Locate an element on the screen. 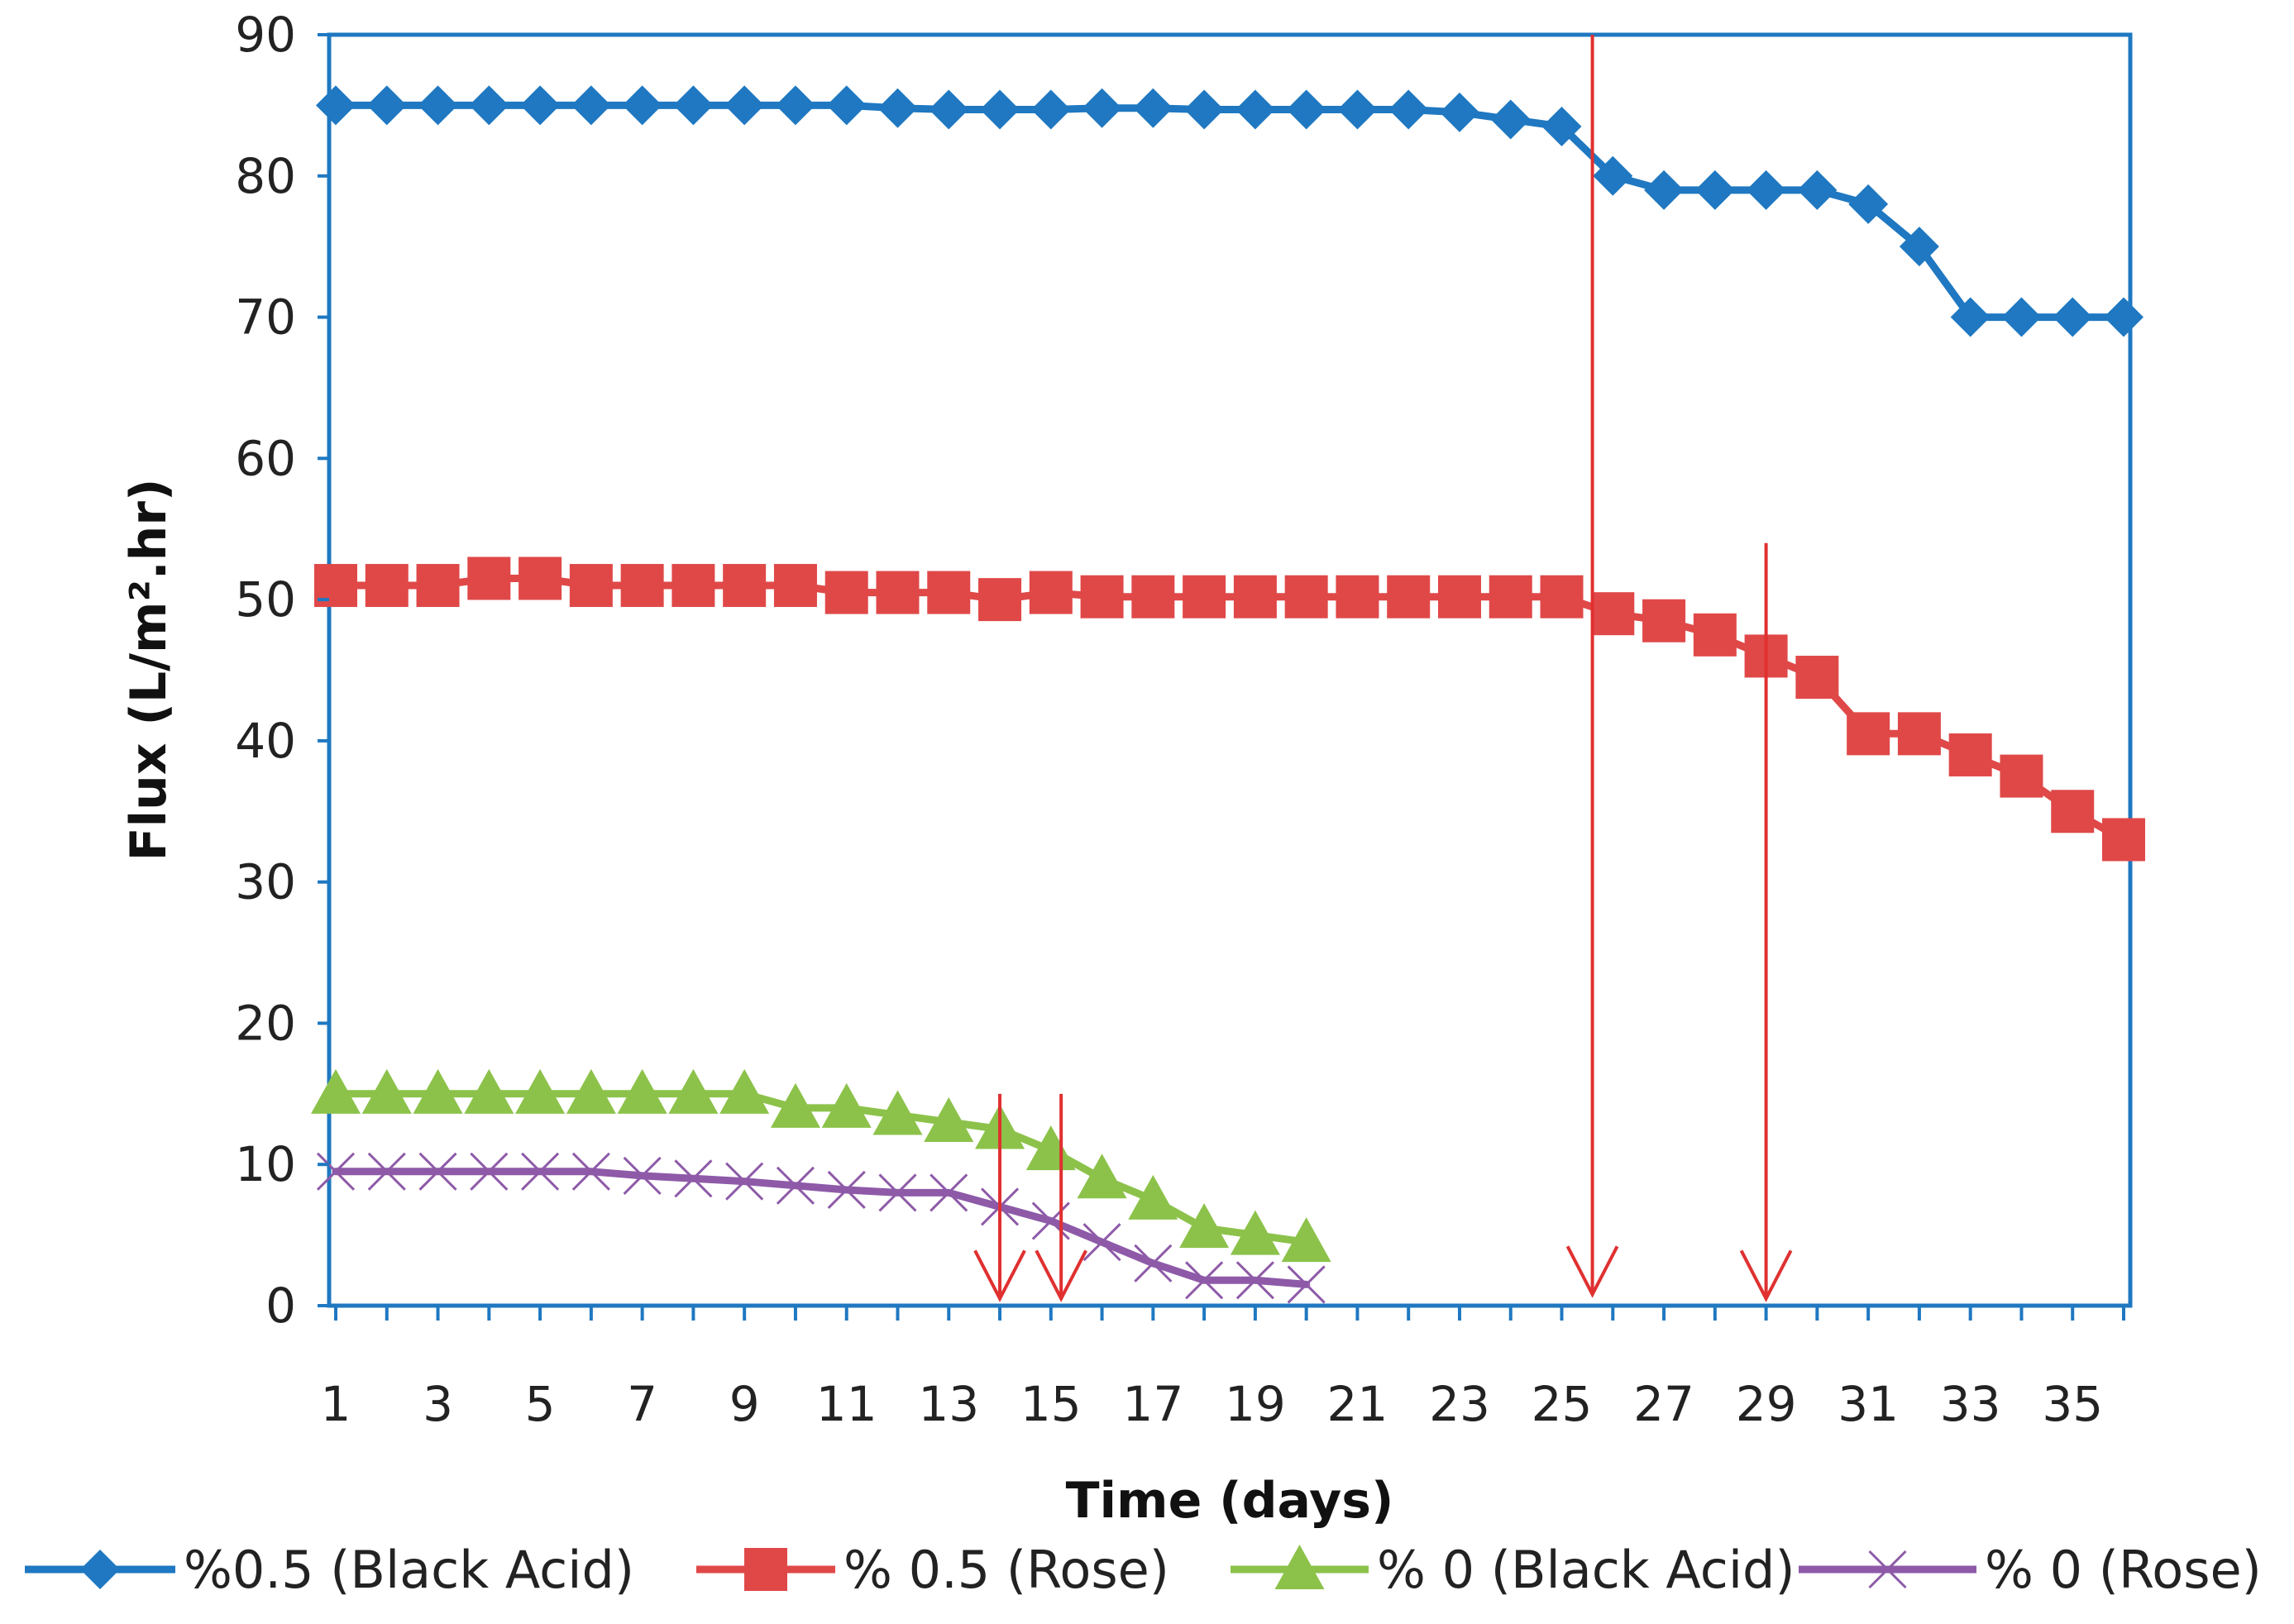 Image resolution: width=2294 pixels, height=1624 pixels. series-4-line is located at coordinates (821, 1228).